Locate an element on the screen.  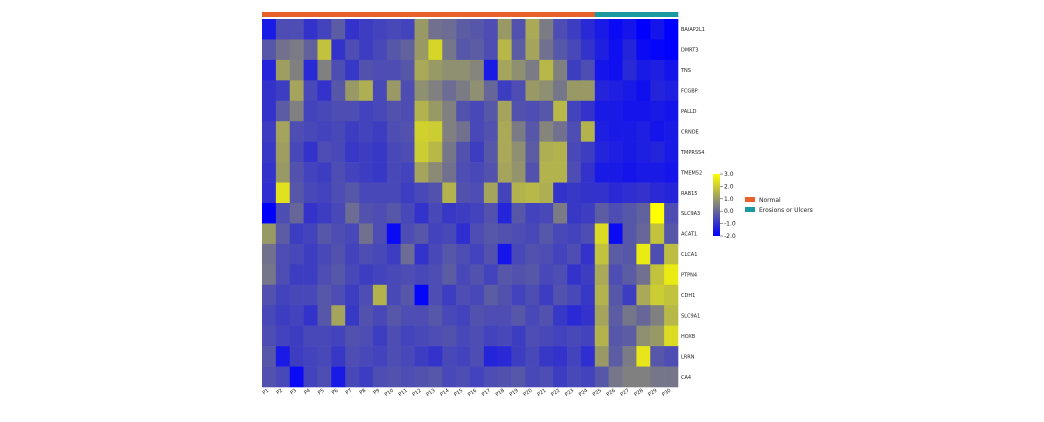
row-label: CRNDE is located at coordinates (690, 132).